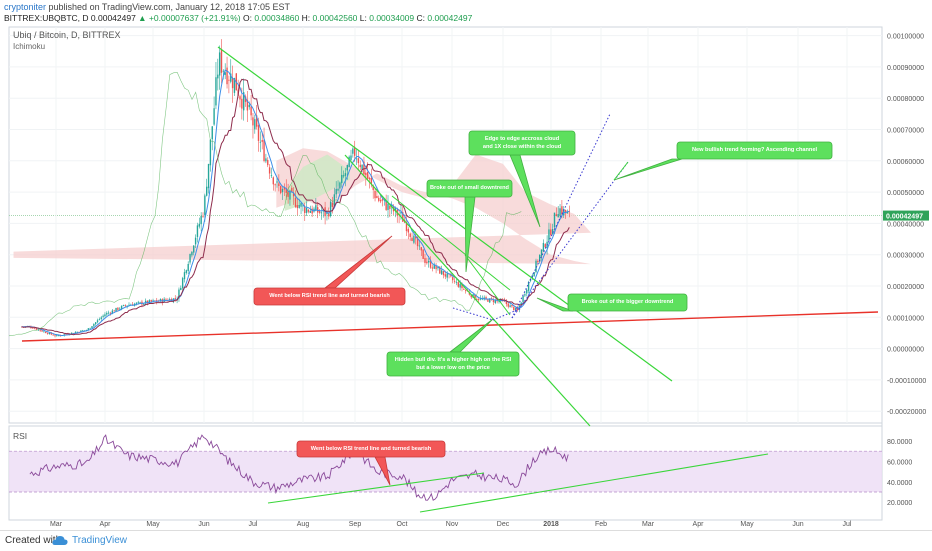  I want to click on callout-rsi-break-price-box, so click(329, 296).